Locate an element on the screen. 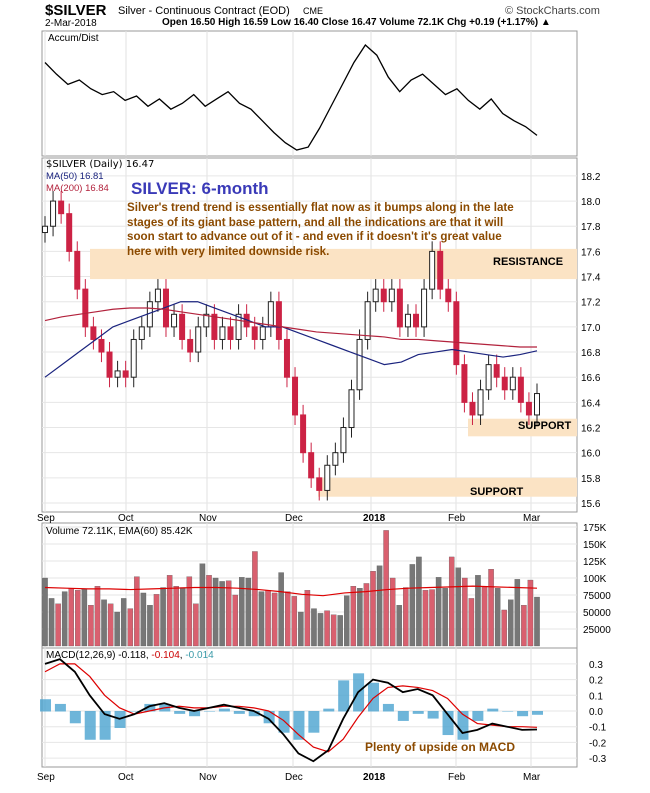 This screenshot has height=793, width=650. support-band-lower is located at coordinates (447, 487).